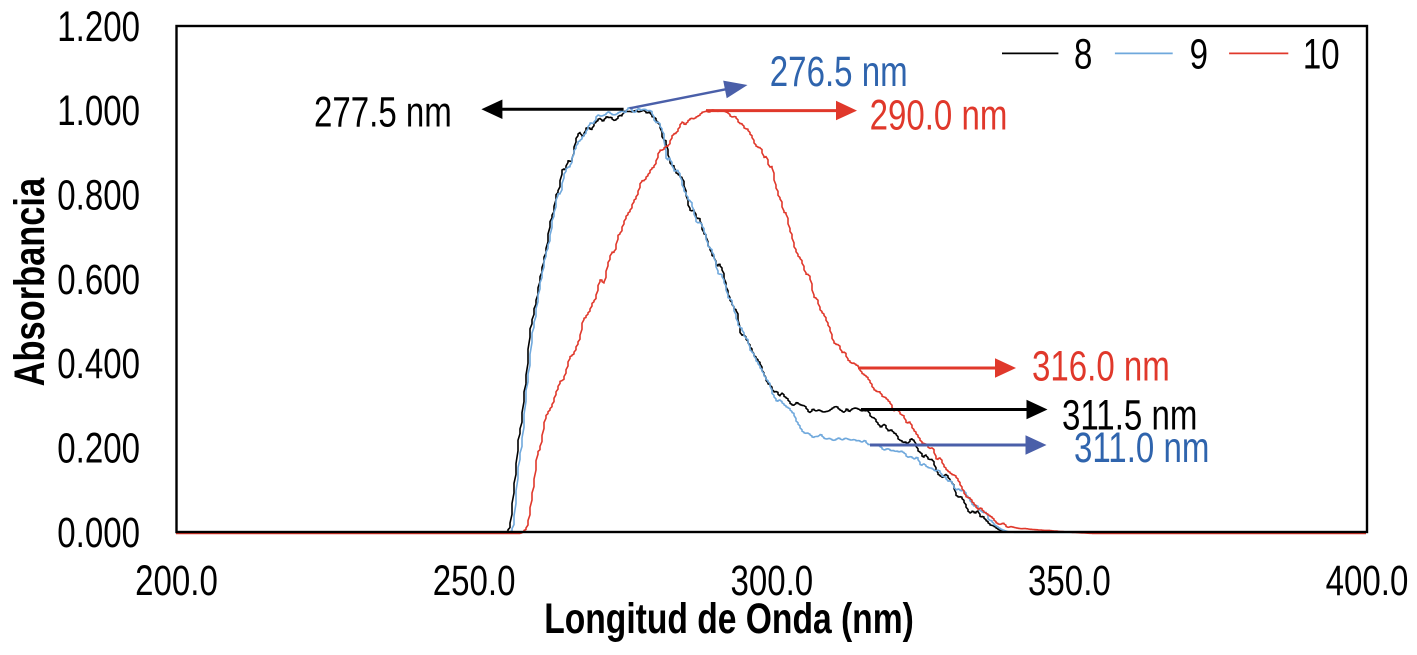  I want to click on svg-text: Longitud de Onda (nm), so click(729, 619).